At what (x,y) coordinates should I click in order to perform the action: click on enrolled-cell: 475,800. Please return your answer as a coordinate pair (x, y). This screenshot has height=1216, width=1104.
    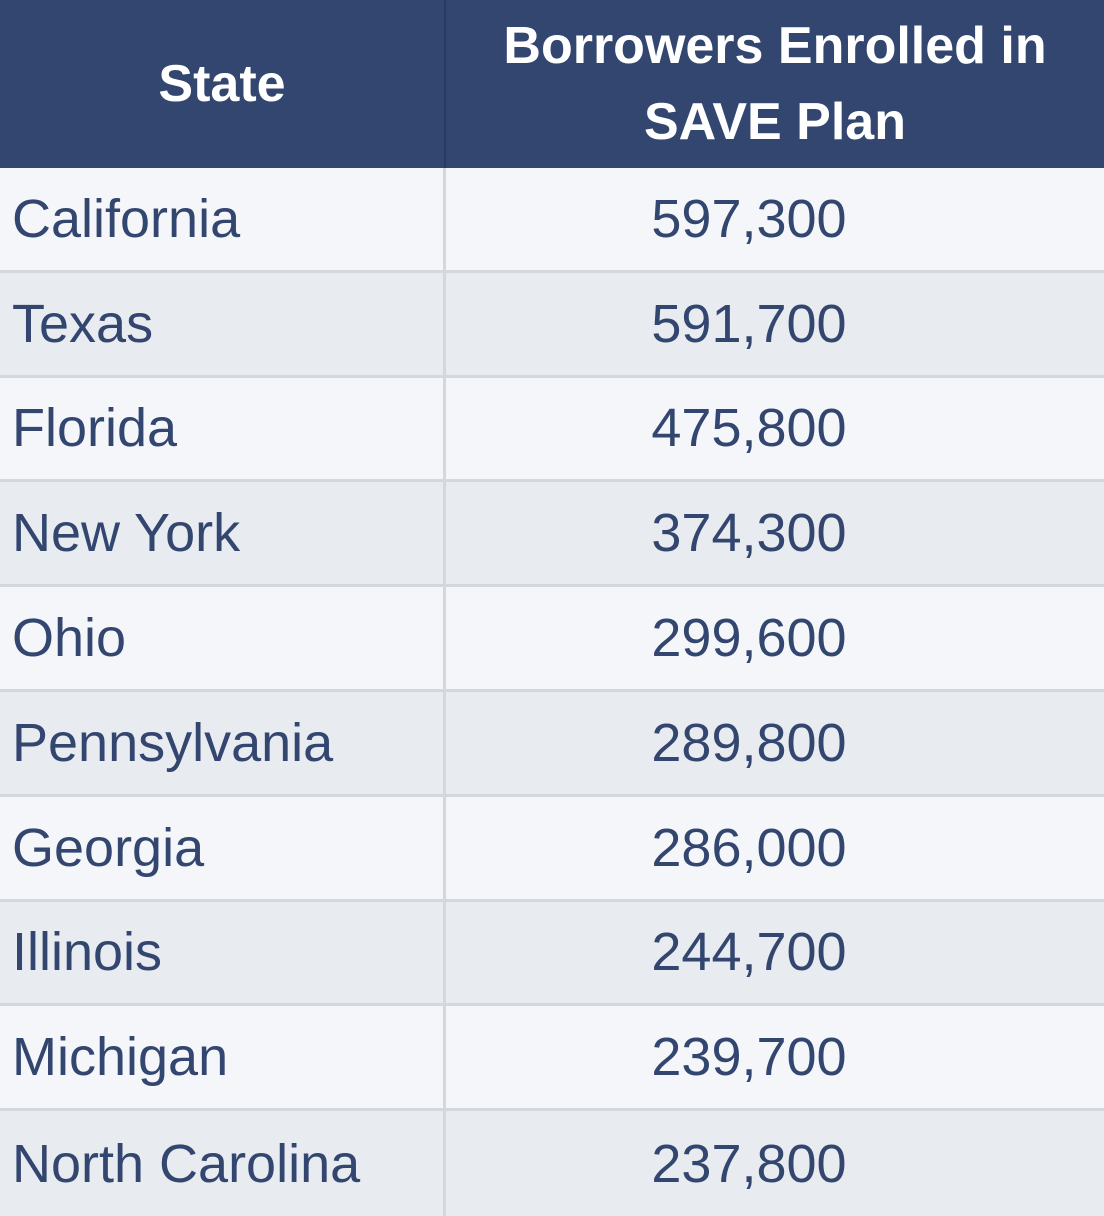
    Looking at the image, I should click on (749, 428).